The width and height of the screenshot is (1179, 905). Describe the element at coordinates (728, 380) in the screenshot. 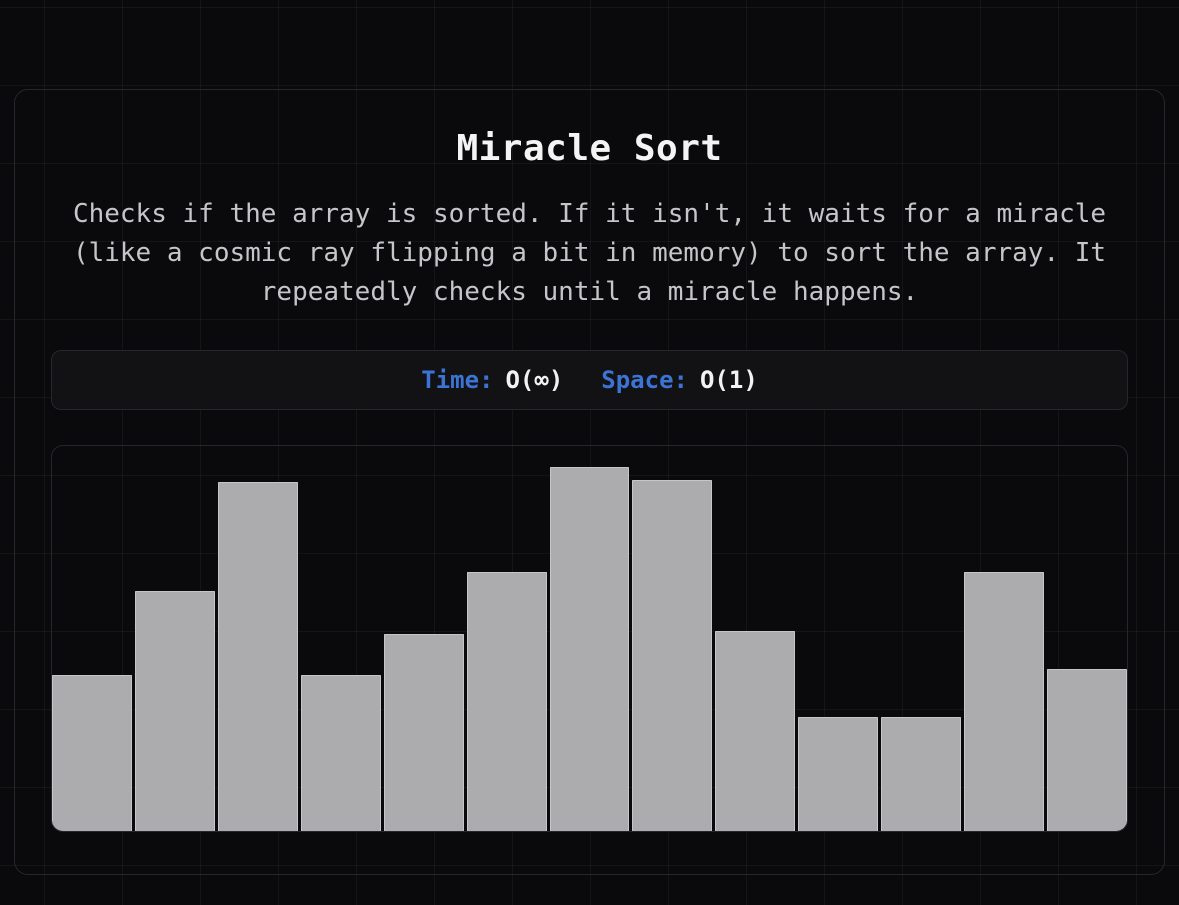

I see `space-complexity-value: O(1)` at that location.